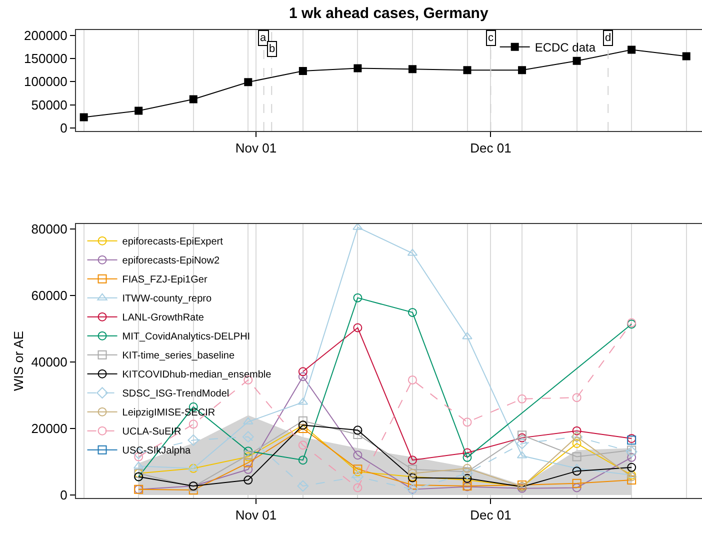  I want to click on legend-label: KIT-time_series_baseline, so click(178, 356).